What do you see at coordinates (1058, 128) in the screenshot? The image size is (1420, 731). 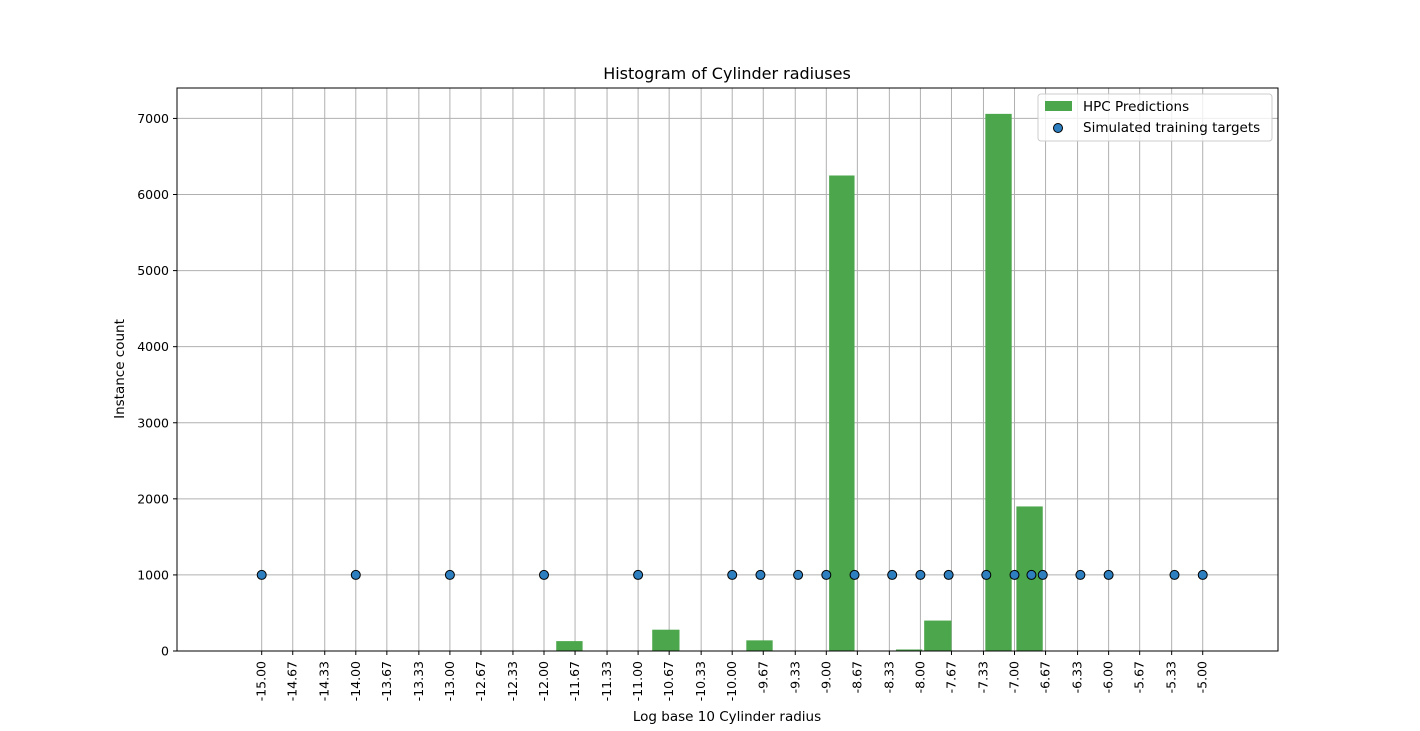 I see `legend-swatch-training-targets` at bounding box center [1058, 128].